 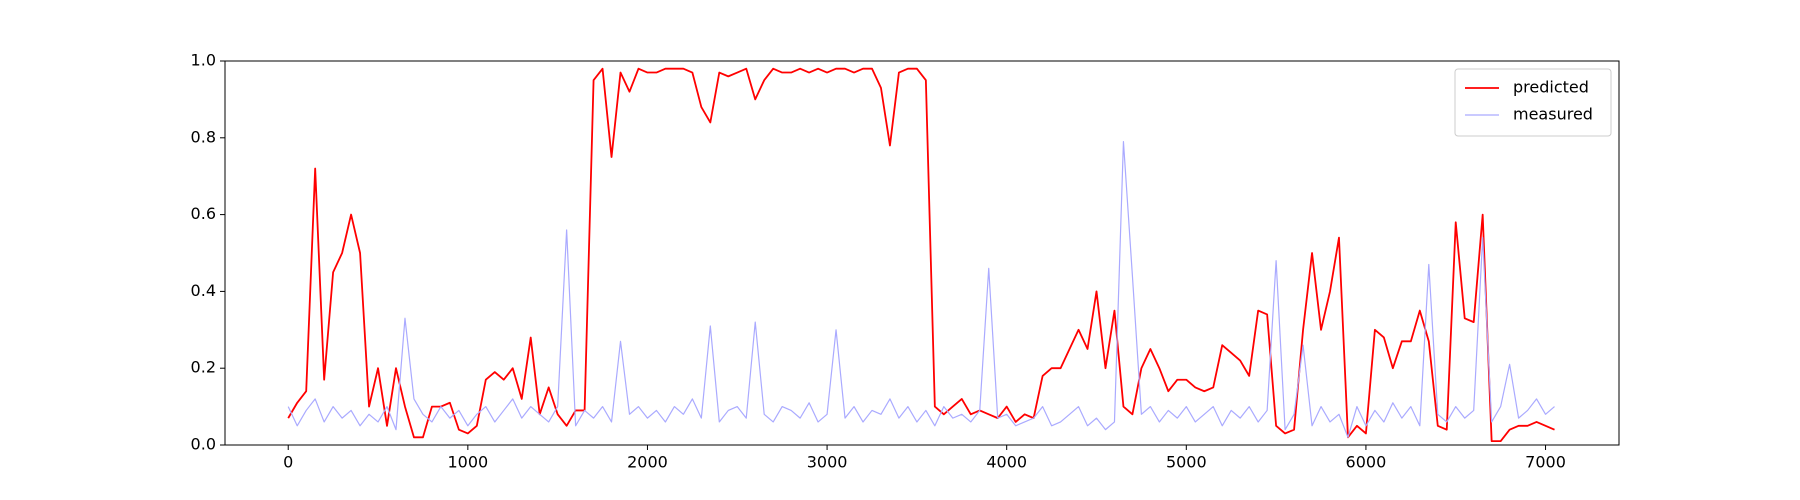 I want to click on legend-label: measured, so click(x=1553, y=114).